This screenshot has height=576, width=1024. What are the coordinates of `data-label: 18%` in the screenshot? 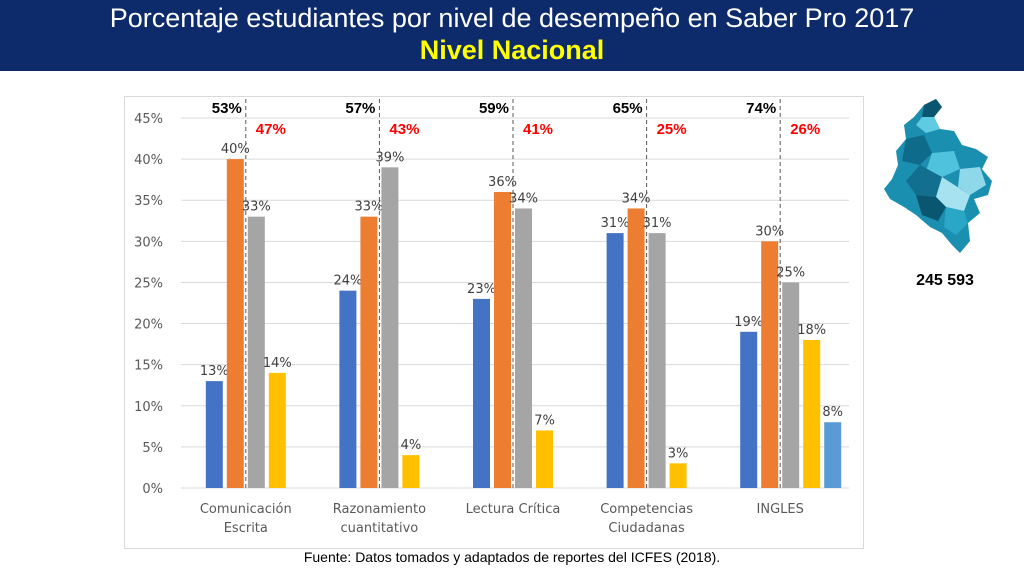 It's located at (811, 330).